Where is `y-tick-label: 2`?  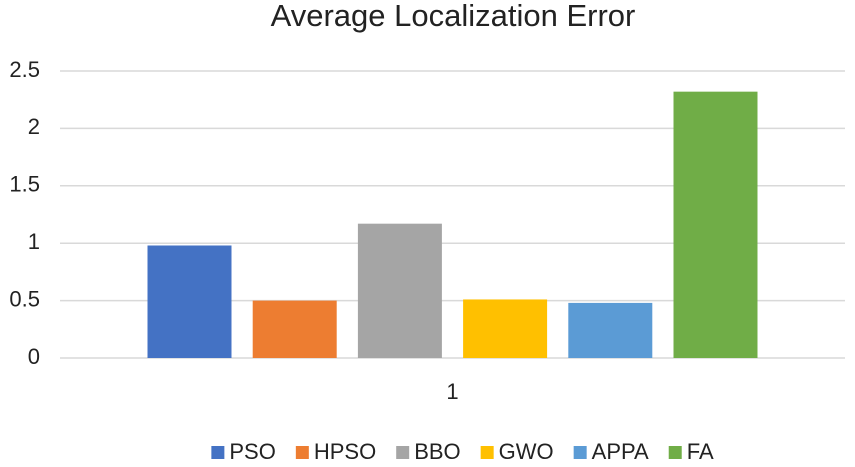
y-tick-label: 2 is located at coordinates (34, 126).